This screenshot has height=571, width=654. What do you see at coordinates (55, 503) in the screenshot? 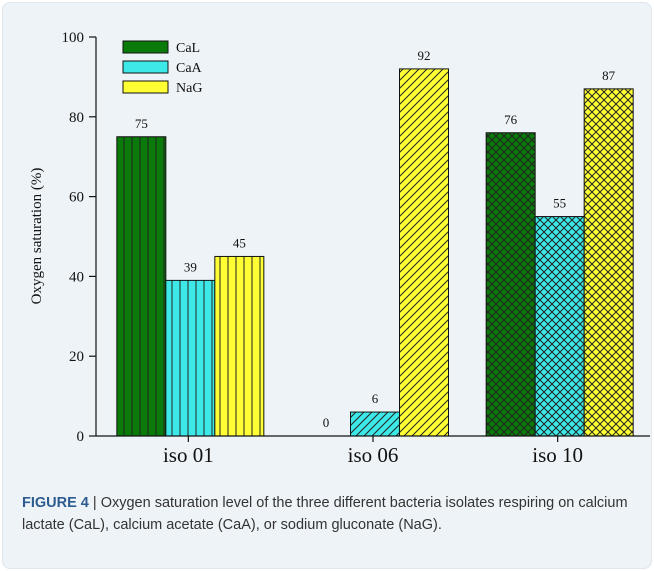
I see `caption-label: FIGURE 4` at bounding box center [55, 503].